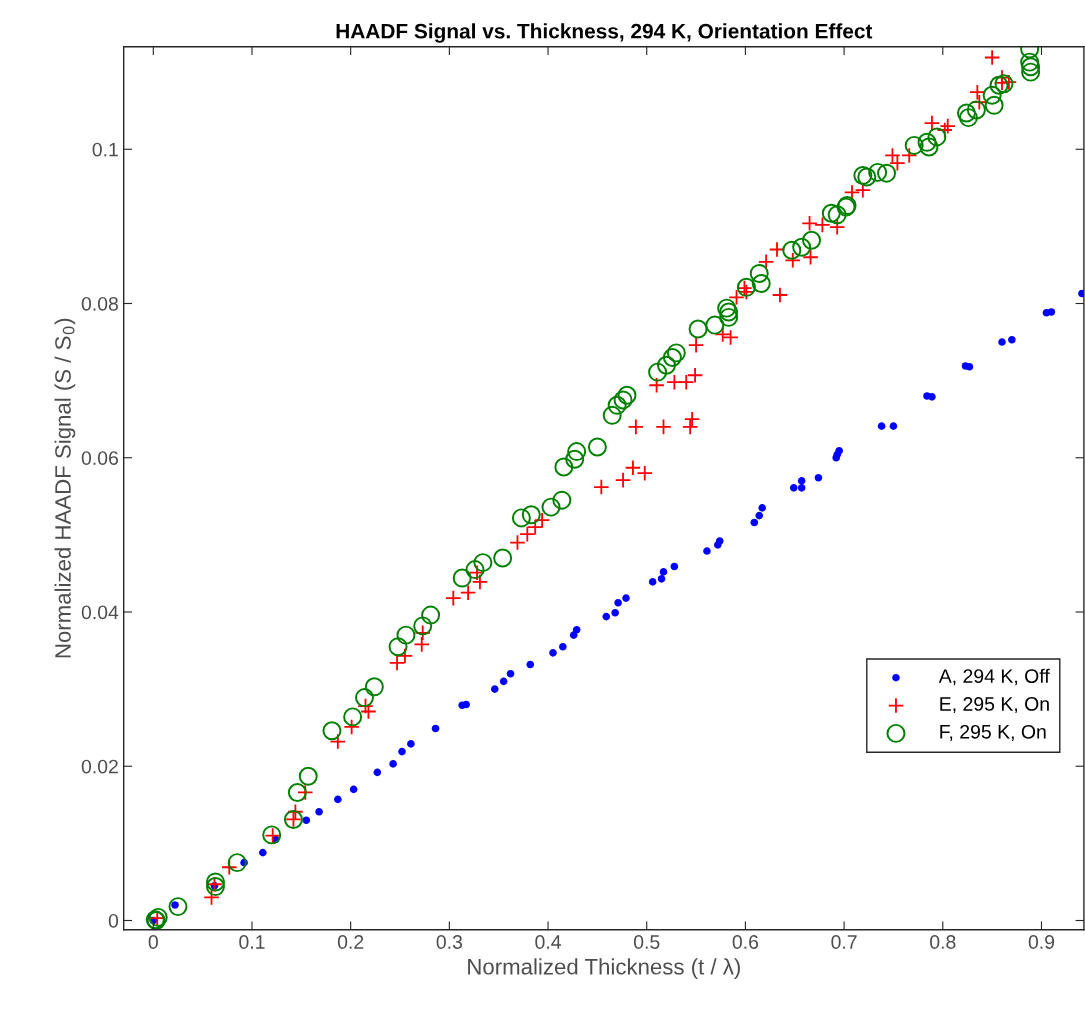 The image size is (1085, 1015). Describe the element at coordinates (99, 303) in the screenshot. I see `y-tick-label: 0.08` at that location.